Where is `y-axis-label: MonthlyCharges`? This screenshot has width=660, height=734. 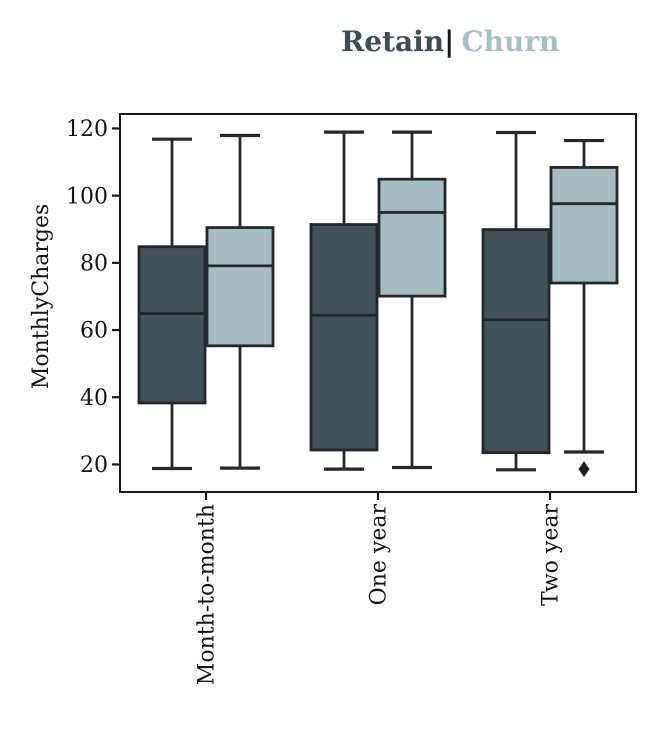
y-axis-label: MonthlyCharges is located at coordinates (41, 296).